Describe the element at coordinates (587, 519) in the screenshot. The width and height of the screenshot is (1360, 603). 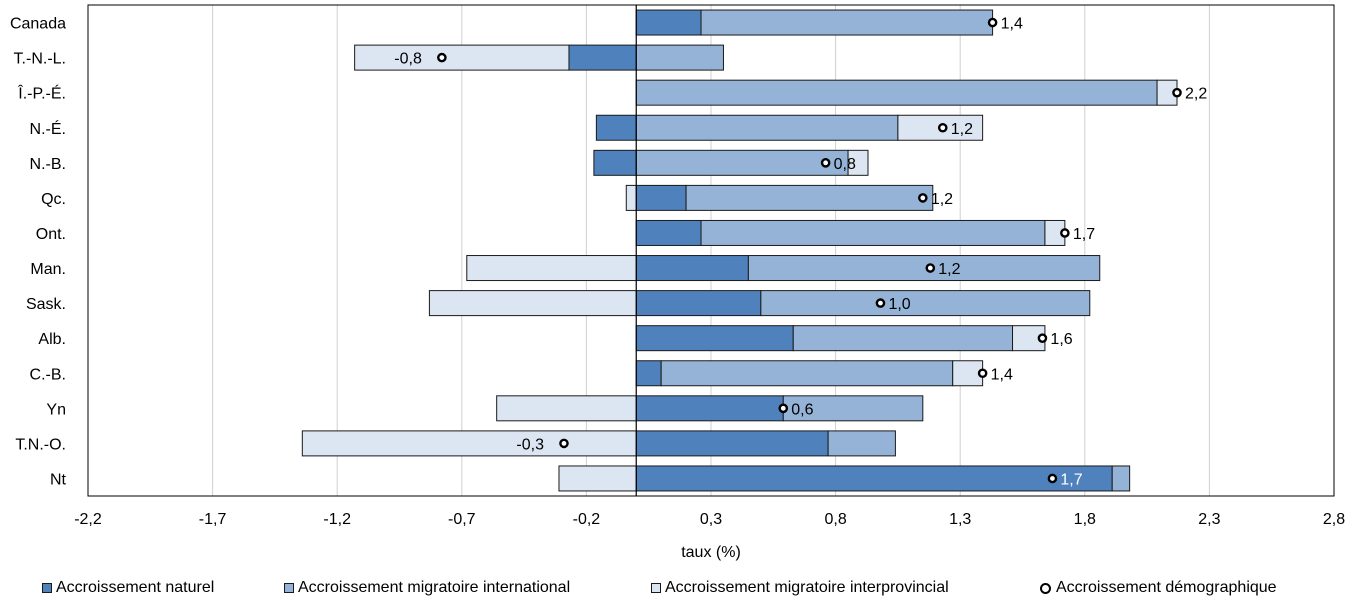
I see `x-tick-label: -0,2` at that location.